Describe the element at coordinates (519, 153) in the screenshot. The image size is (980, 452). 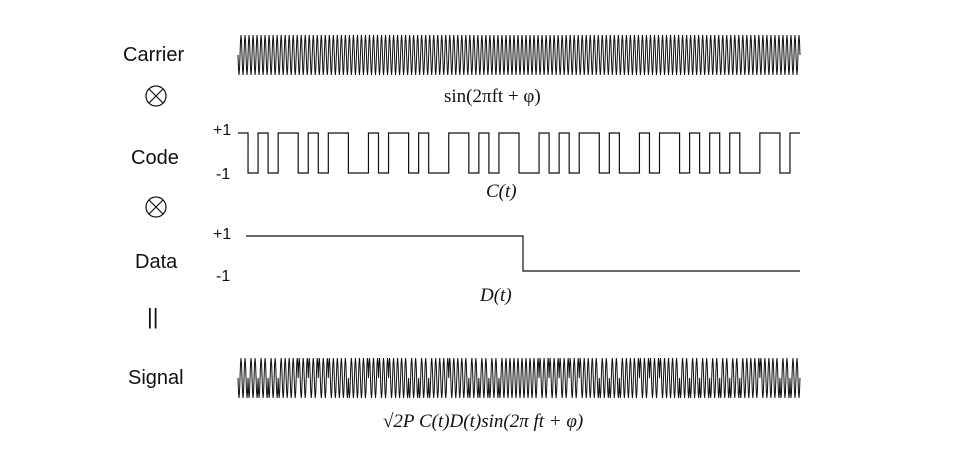
I see `code-waveform` at that location.